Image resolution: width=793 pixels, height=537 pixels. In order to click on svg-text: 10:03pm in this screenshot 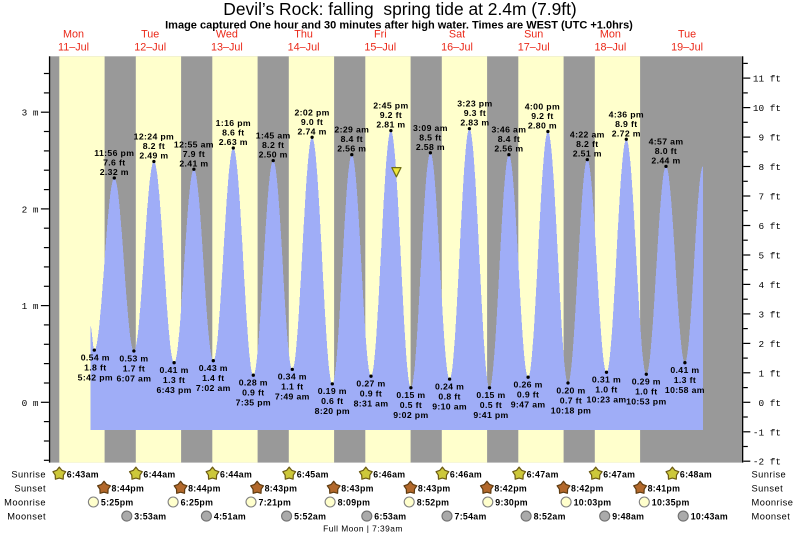, I will do `click(593, 503)`.